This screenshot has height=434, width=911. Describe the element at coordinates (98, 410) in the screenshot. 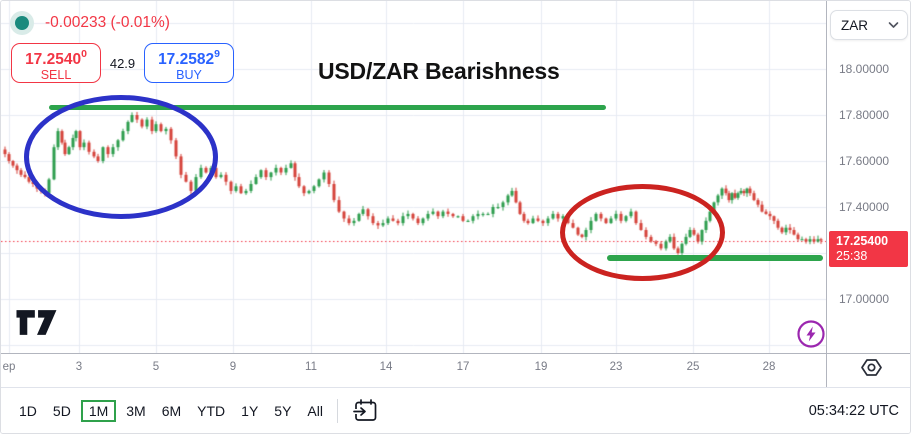

I see `range-button-1m: 1M` at that location.